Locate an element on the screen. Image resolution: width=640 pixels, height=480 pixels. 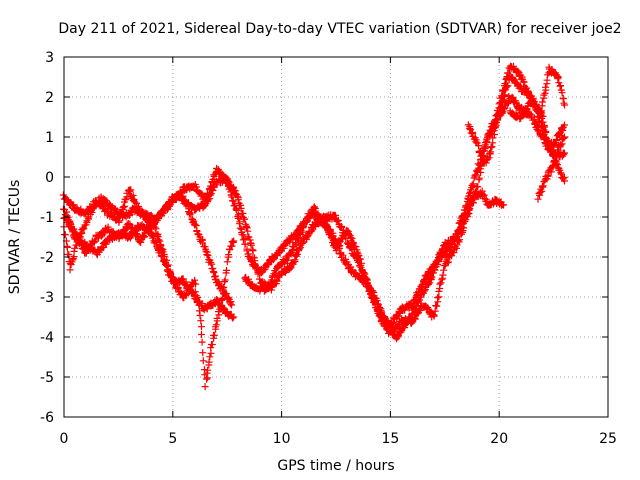
series-track-f is located at coordinates (374, 265).